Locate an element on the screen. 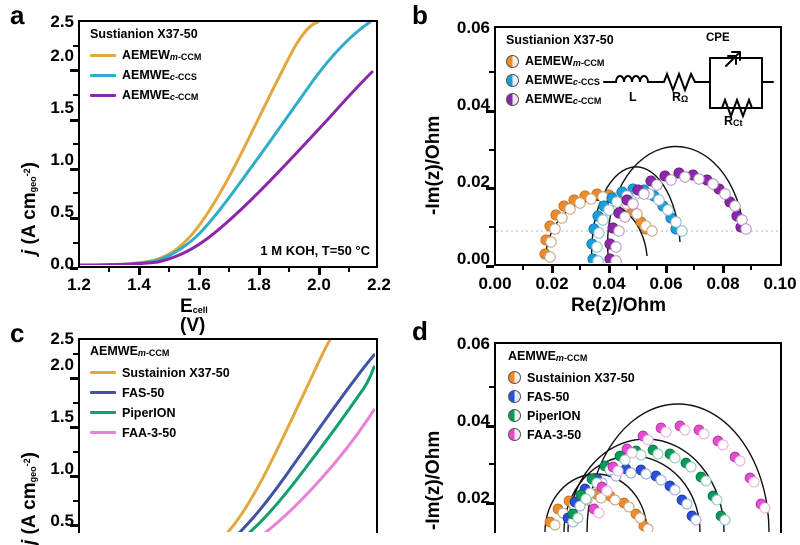  panel-c-legend-item-3: FAA-3-50 is located at coordinates (160, 433).